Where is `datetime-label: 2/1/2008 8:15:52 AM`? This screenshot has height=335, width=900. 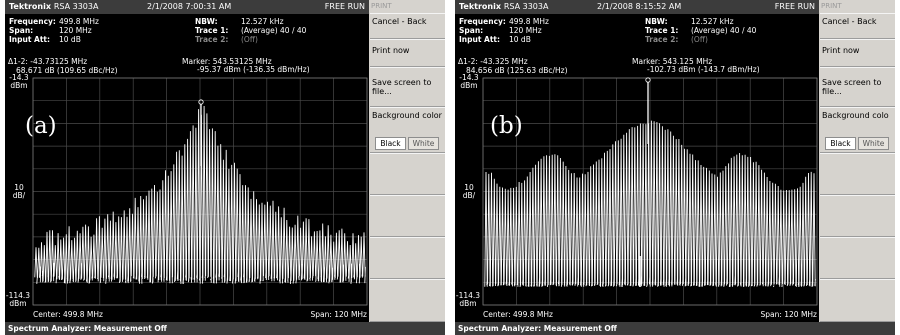 datetime-label: 2/1/2008 8:15:52 AM is located at coordinates (639, 6).